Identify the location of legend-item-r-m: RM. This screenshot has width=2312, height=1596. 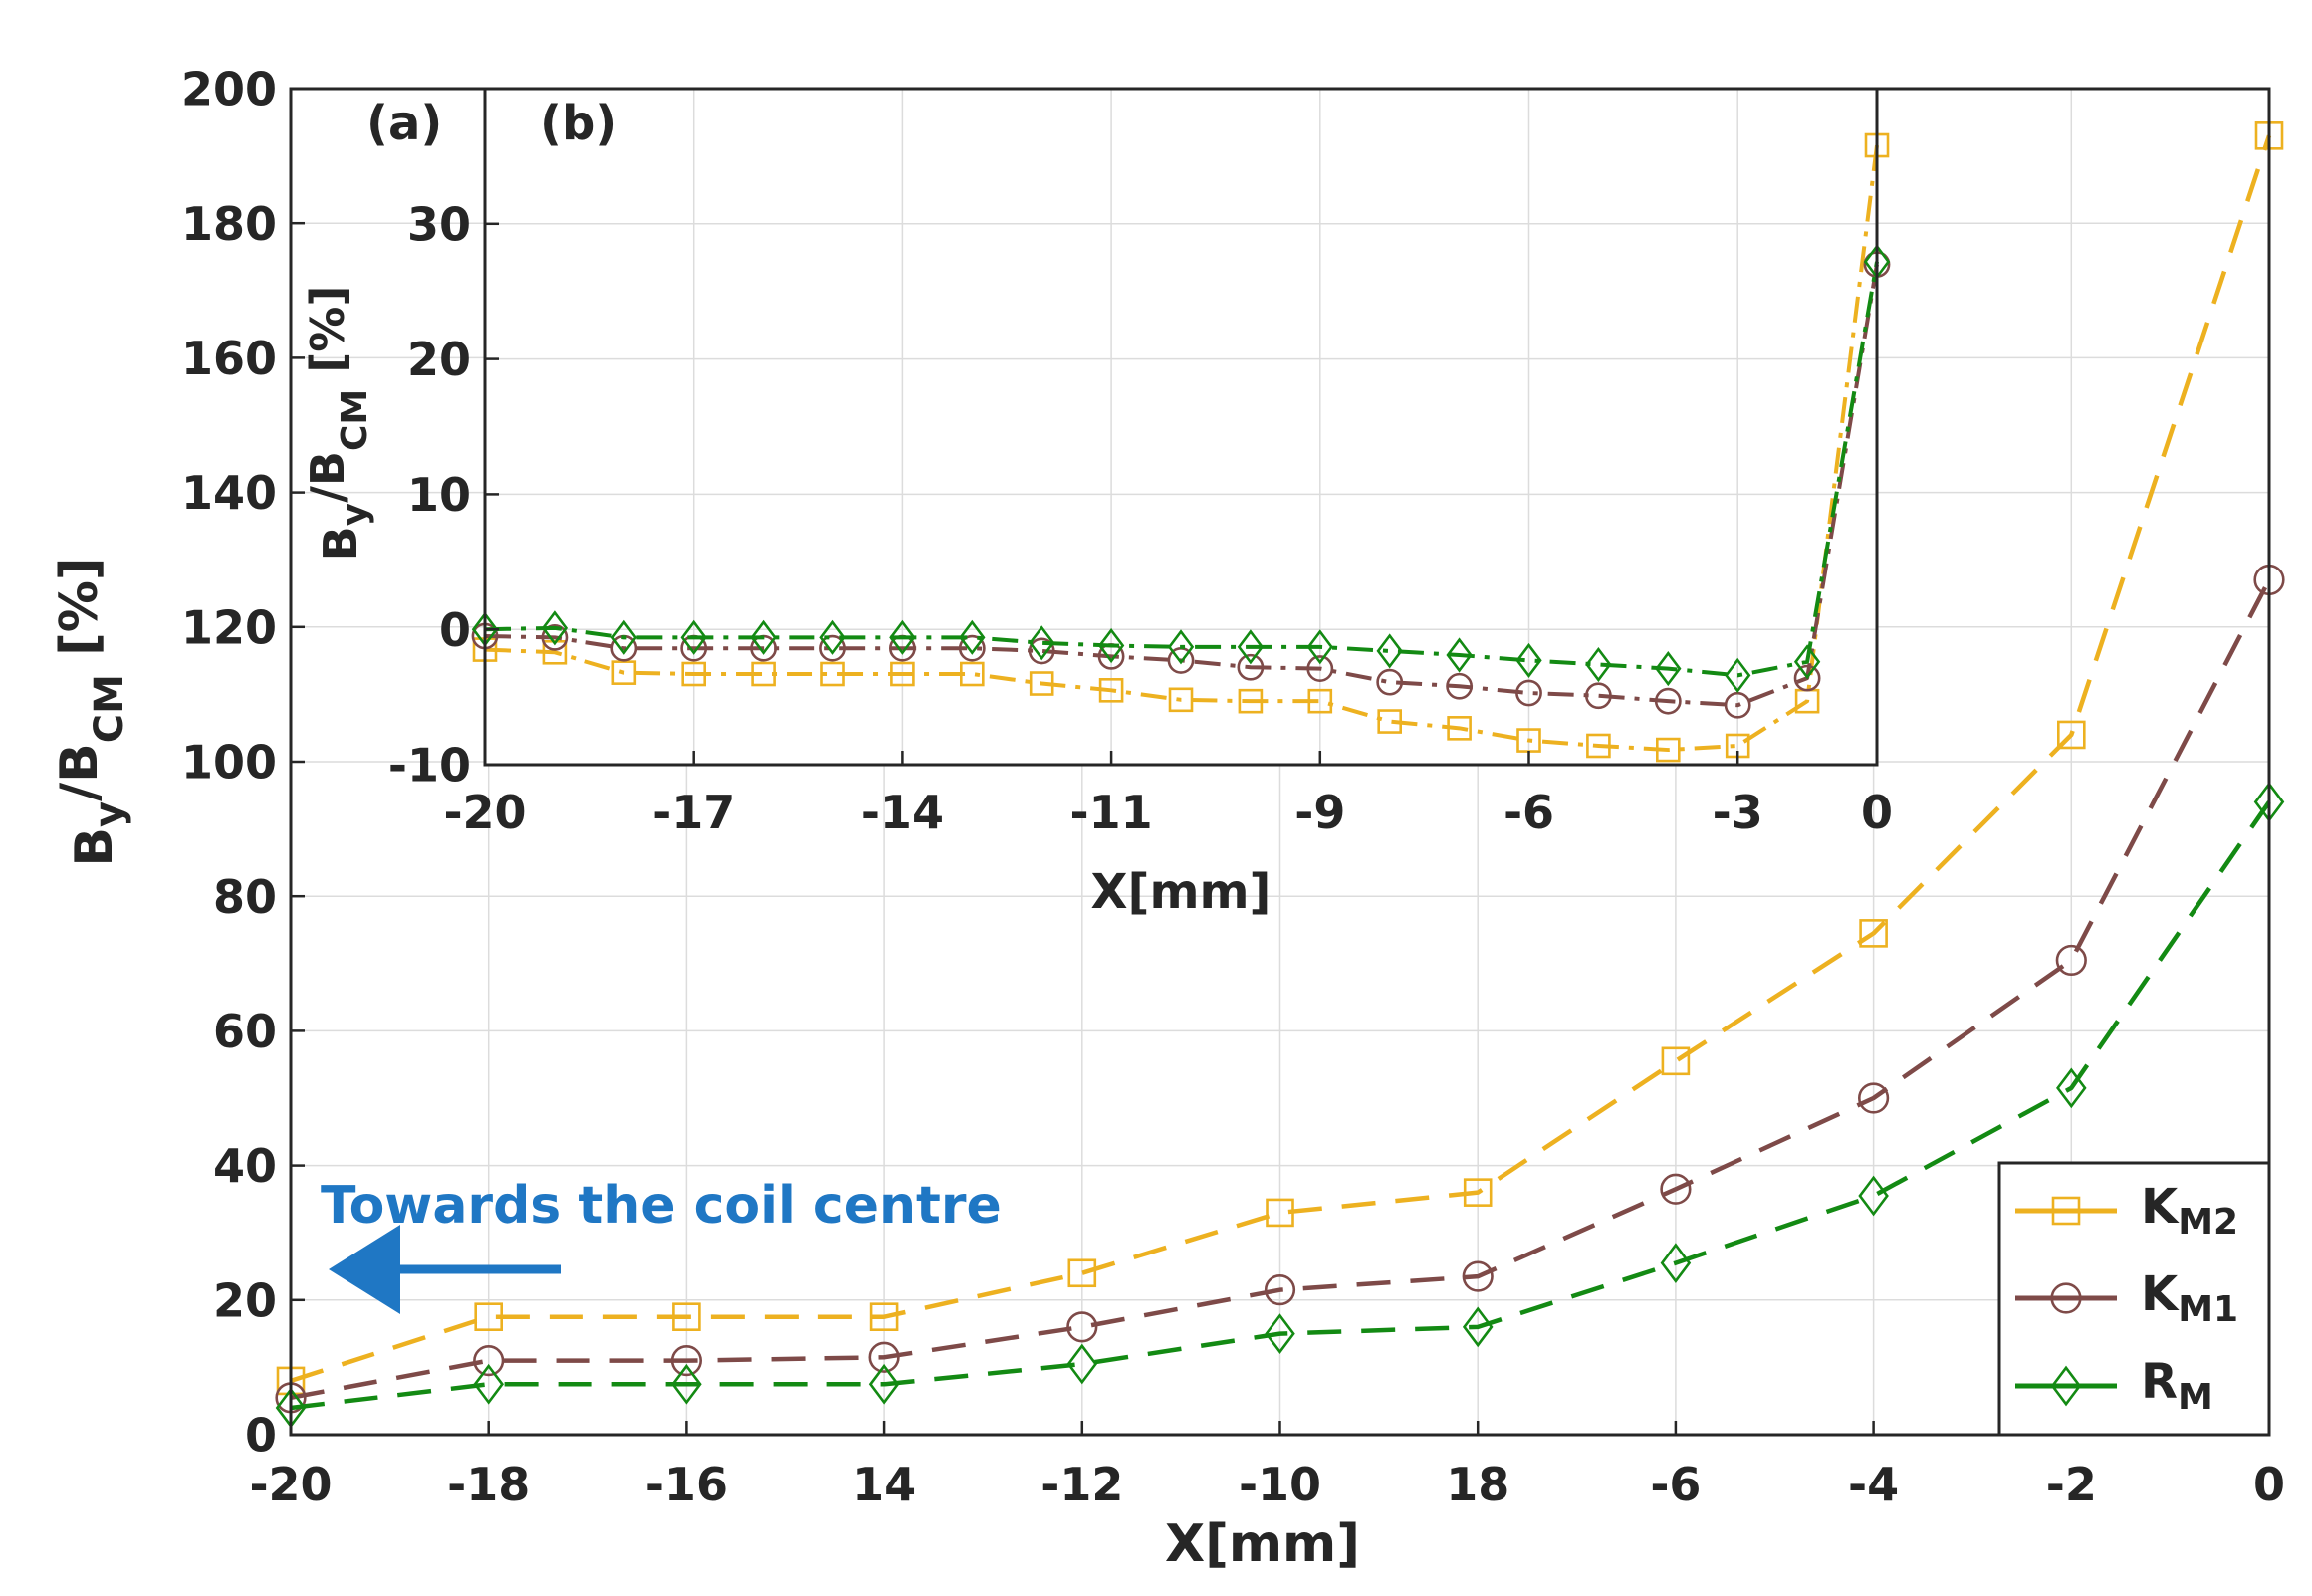
(2114, 1386).